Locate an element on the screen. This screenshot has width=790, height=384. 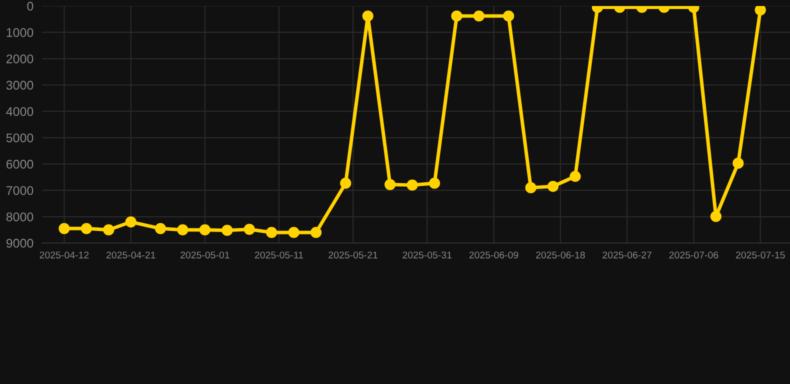
x-tick-label: 2025-05-21 is located at coordinates (353, 255).